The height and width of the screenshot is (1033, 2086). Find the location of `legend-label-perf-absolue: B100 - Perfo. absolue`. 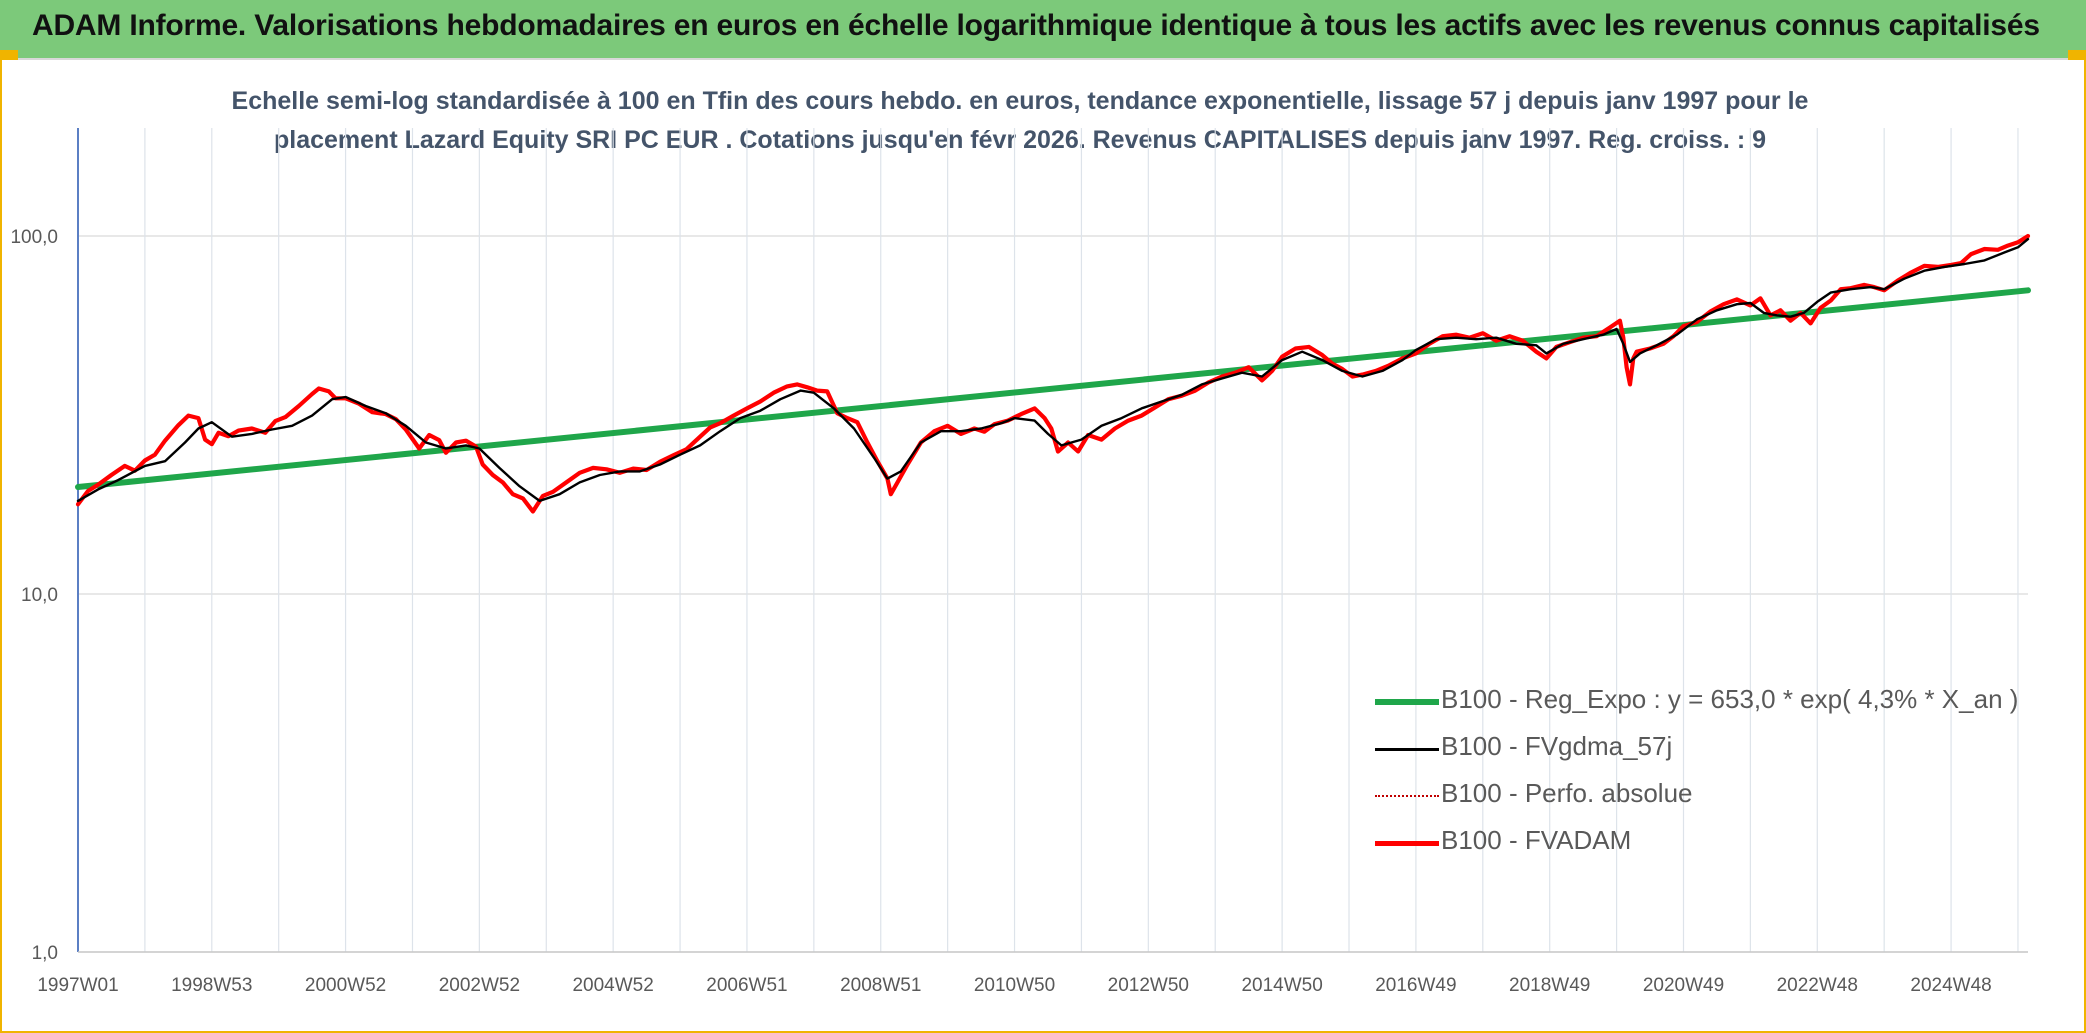

legend-label-perf-absolue: B100 - Perfo. absolue is located at coordinates (1567, 793).